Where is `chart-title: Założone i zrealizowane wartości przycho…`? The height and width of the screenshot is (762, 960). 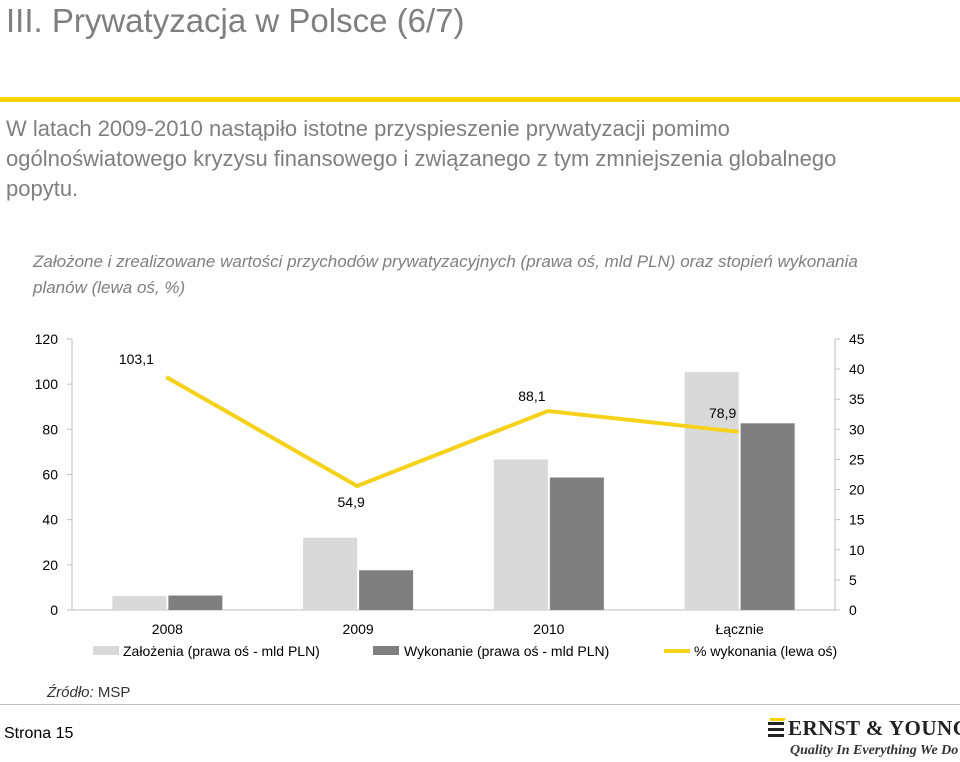
chart-title: Założone i zrealizowane wartości przycho… is located at coordinates (445, 274).